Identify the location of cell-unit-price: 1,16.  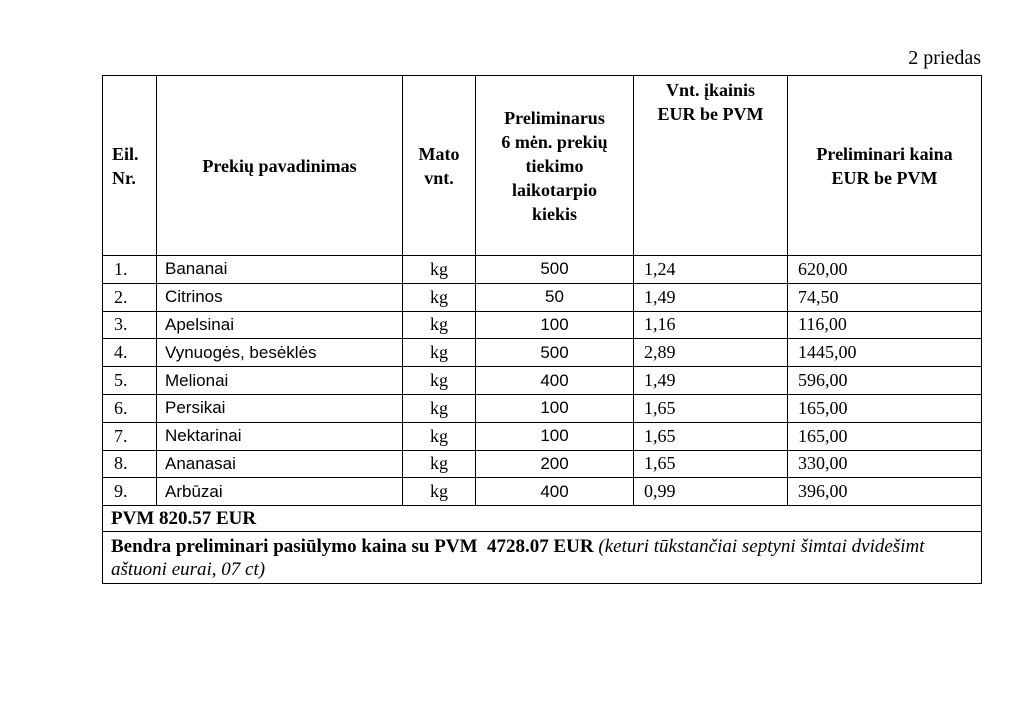
(710, 325).